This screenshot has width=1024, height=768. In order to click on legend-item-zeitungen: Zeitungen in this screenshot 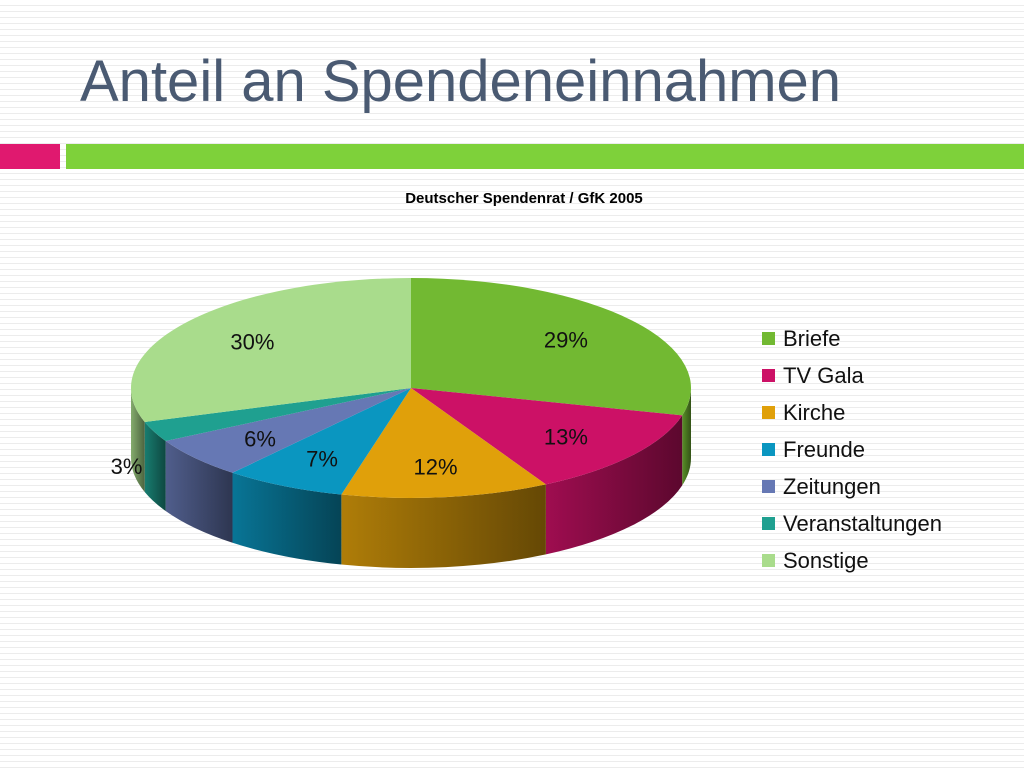, I will do `click(852, 486)`.